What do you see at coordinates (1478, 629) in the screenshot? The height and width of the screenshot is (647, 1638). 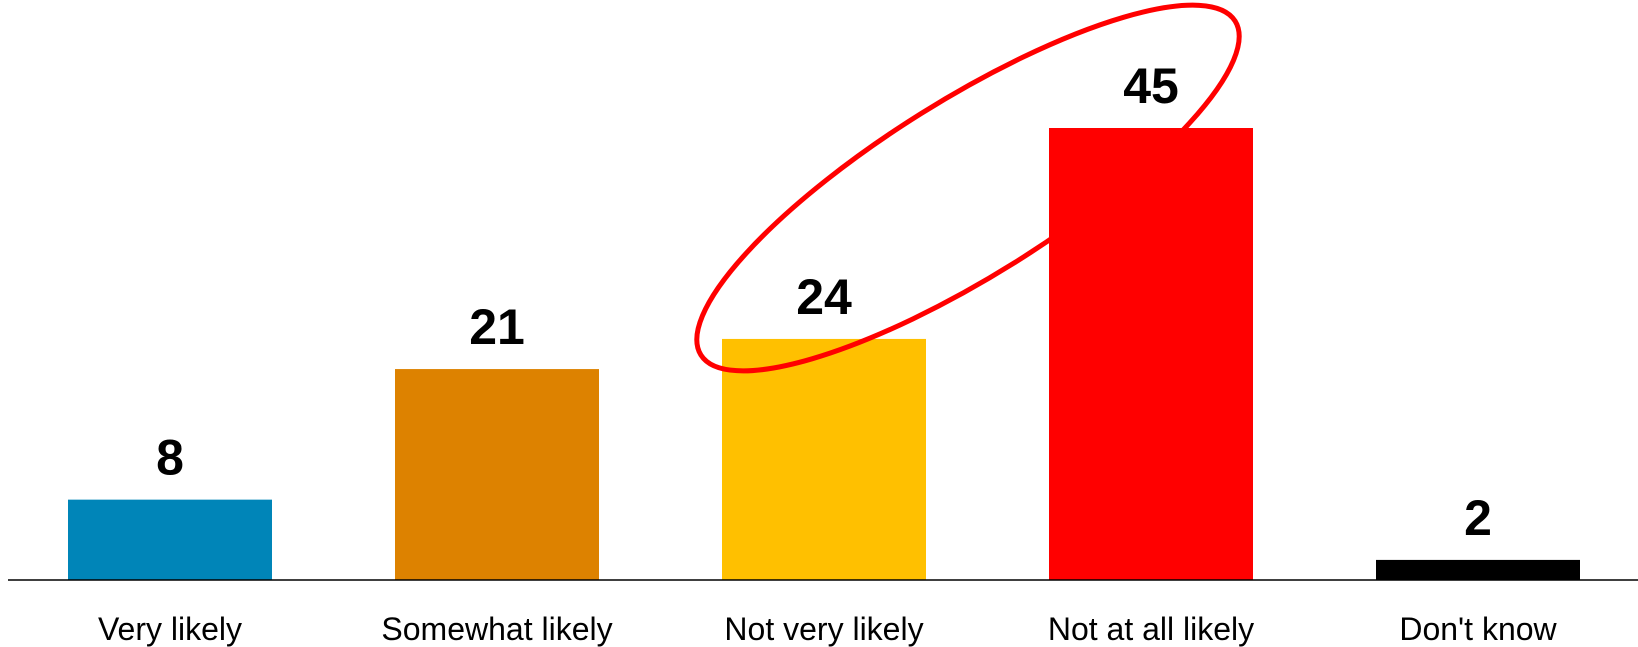 I see `category-label-4: Don't know` at bounding box center [1478, 629].